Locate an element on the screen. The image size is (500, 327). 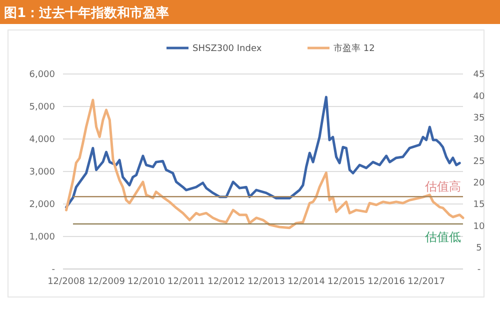
x-tick-label: 12/2013 is located at coordinates (266, 282).